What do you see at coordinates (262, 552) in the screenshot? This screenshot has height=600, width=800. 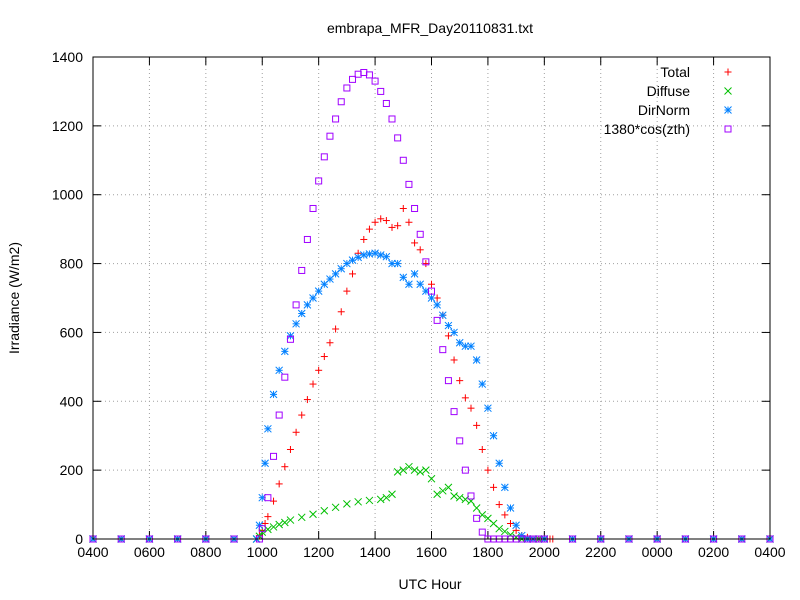 I see `x-tick-label: 1000` at bounding box center [262, 552].